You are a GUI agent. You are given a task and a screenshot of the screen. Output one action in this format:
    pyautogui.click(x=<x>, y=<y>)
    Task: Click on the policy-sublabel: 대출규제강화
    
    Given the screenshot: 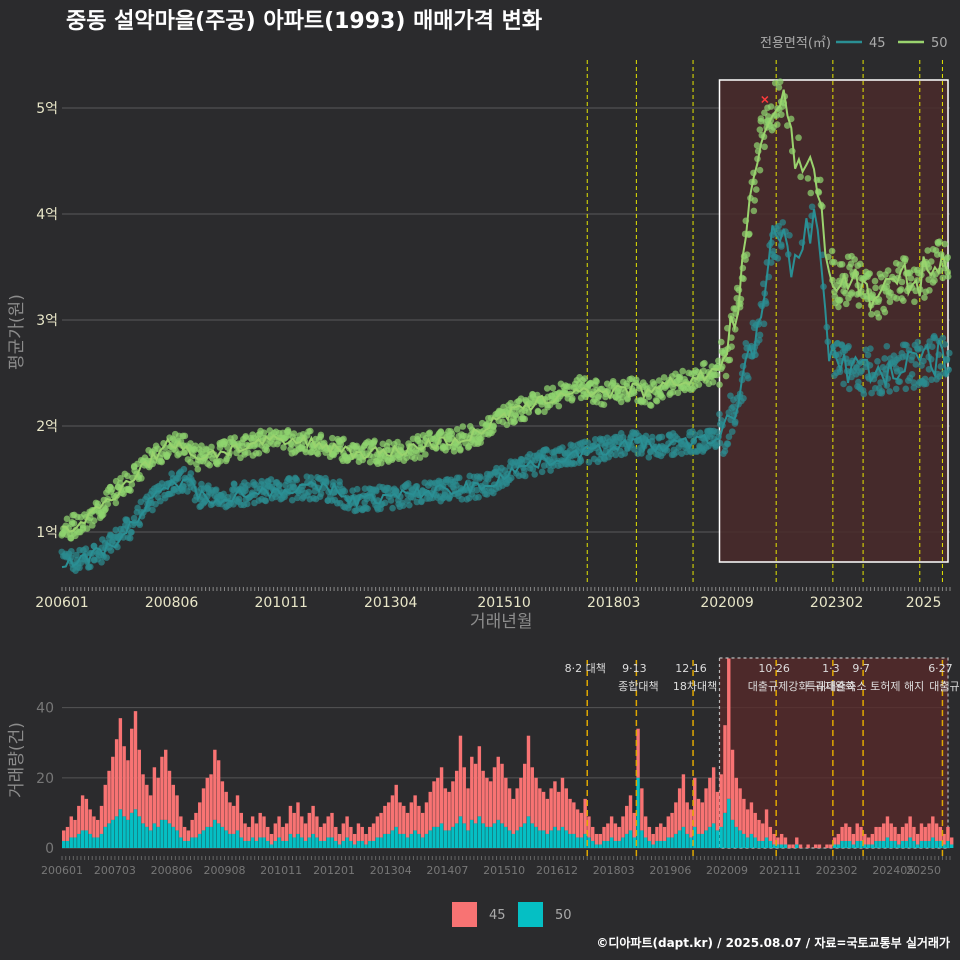 What is the action you would take?
    pyautogui.click(x=778, y=686)
    